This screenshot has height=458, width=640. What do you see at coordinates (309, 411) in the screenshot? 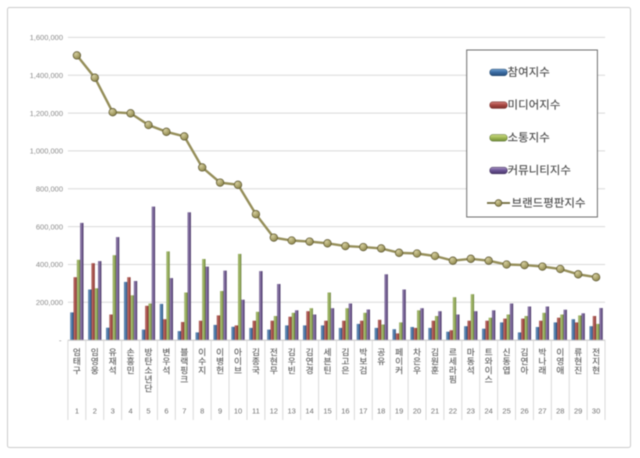
I see `svg-text: 14` at bounding box center [309, 411].